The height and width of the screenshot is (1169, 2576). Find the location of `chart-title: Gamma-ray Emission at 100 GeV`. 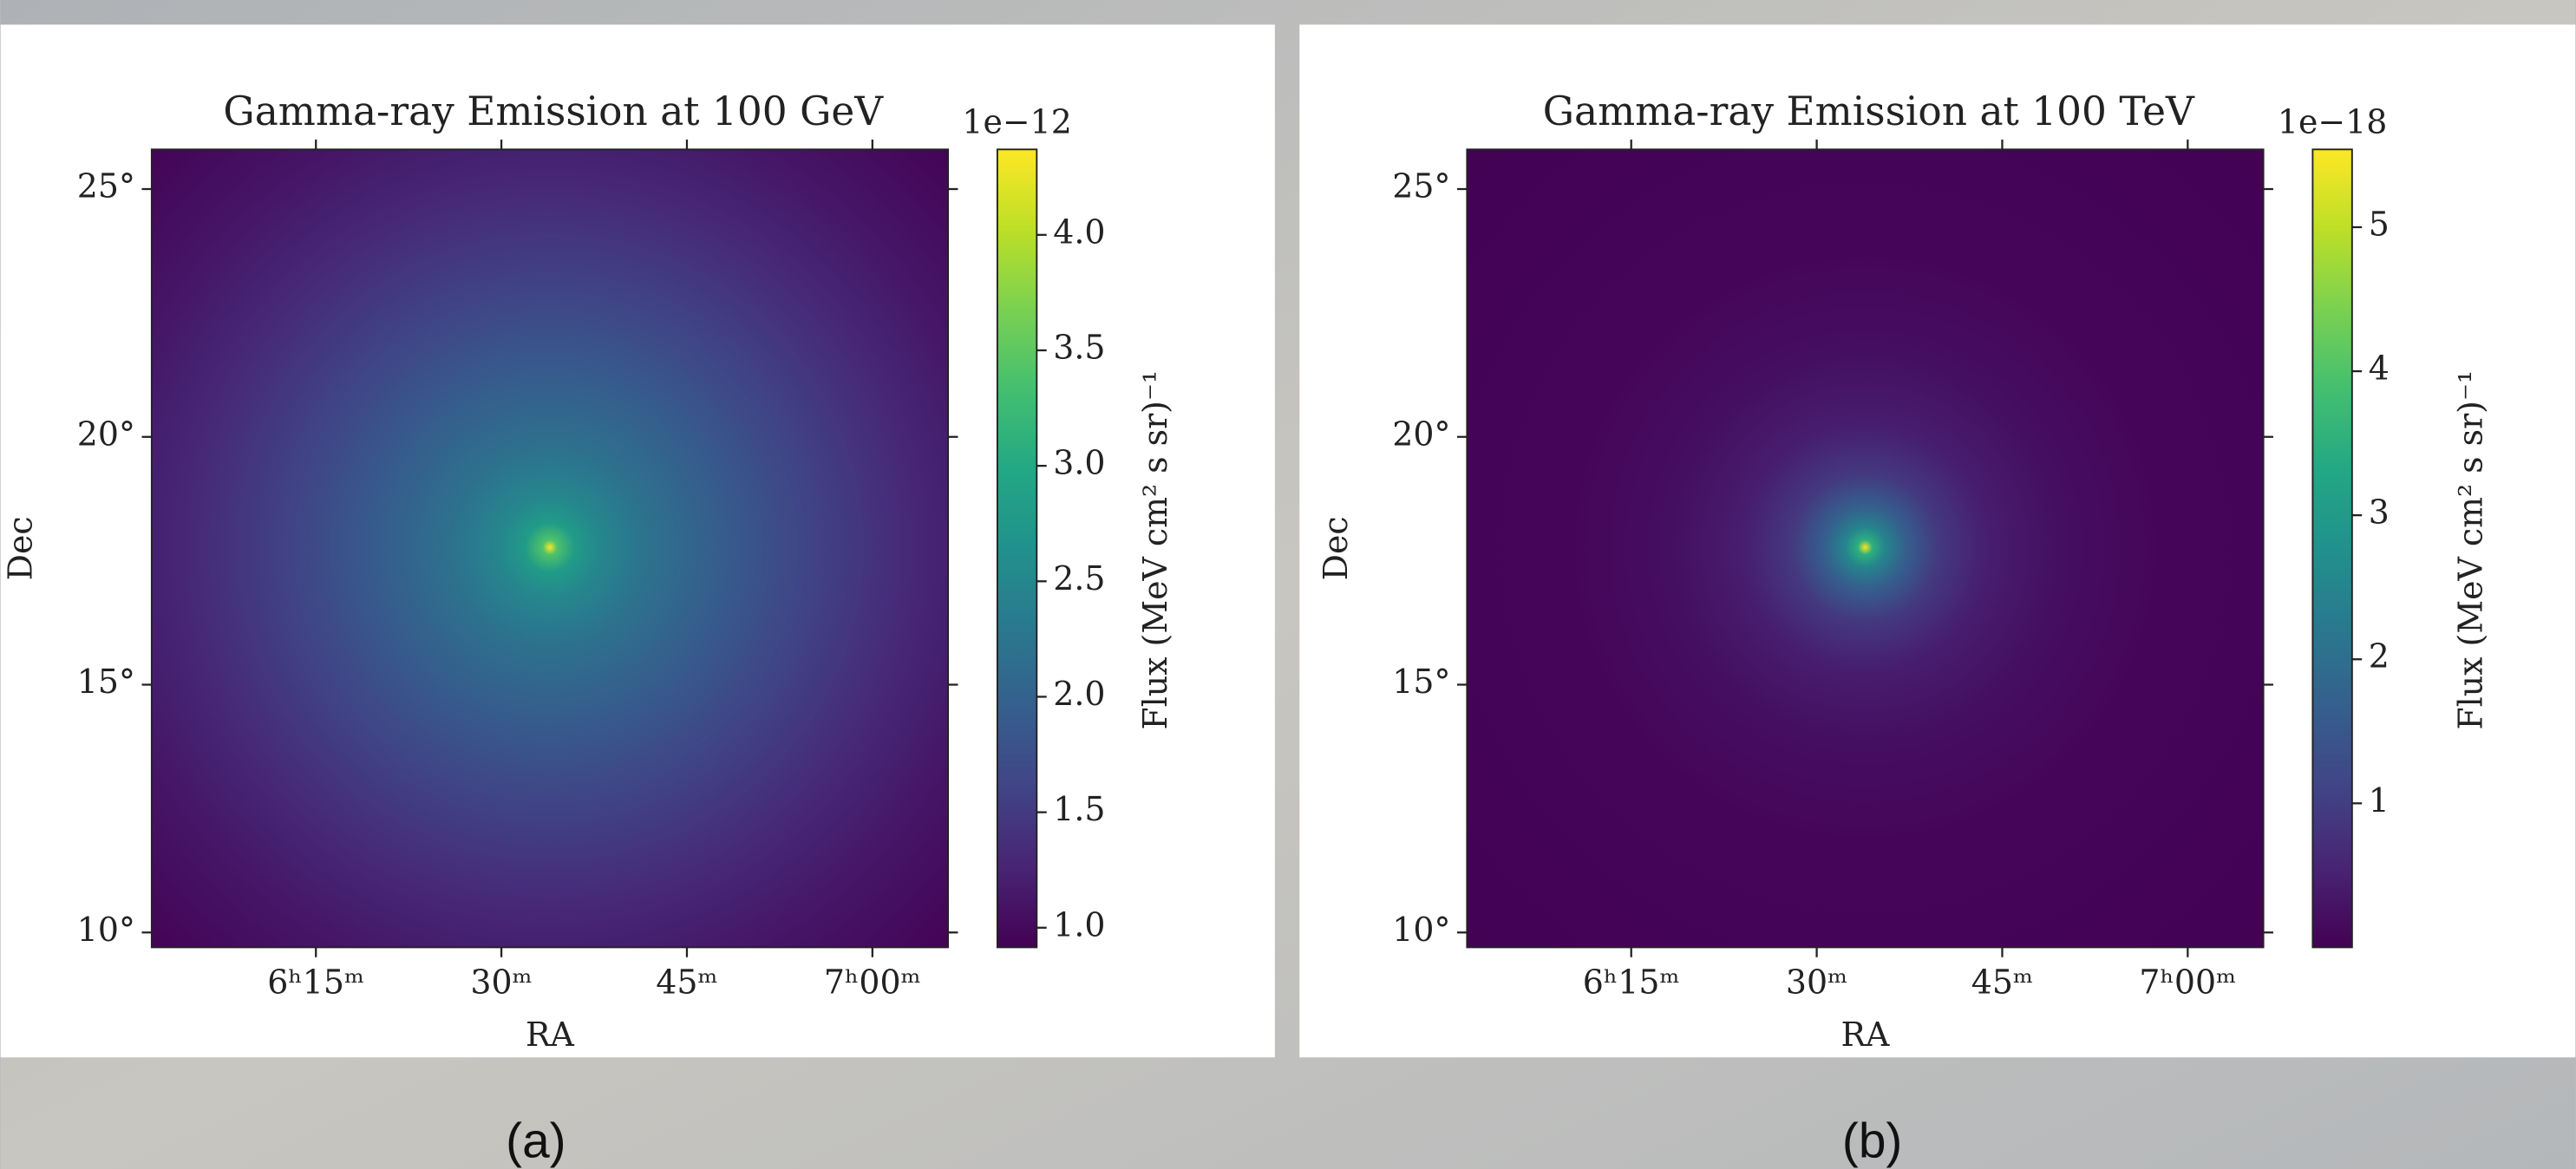

chart-title: Gamma-ray Emission at 100 GeV is located at coordinates (553, 111).